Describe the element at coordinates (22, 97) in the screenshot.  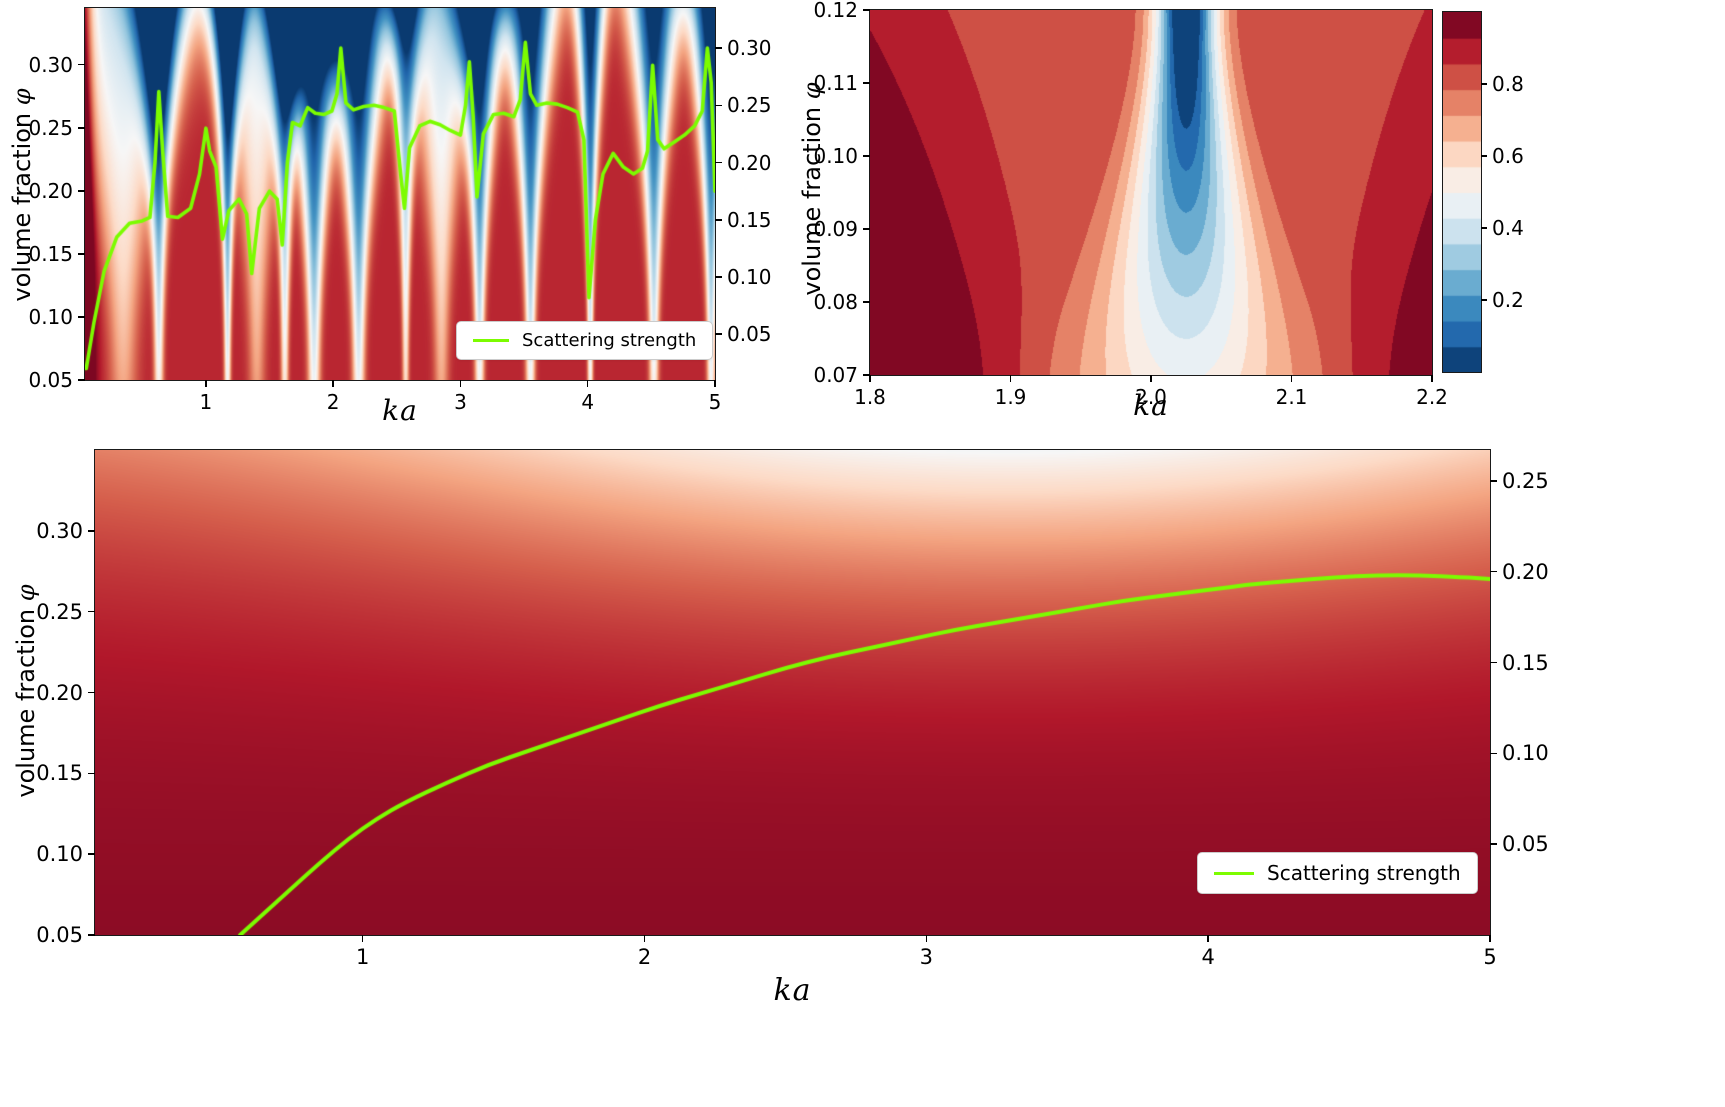
I see `phi-symbol: φ` at that location.